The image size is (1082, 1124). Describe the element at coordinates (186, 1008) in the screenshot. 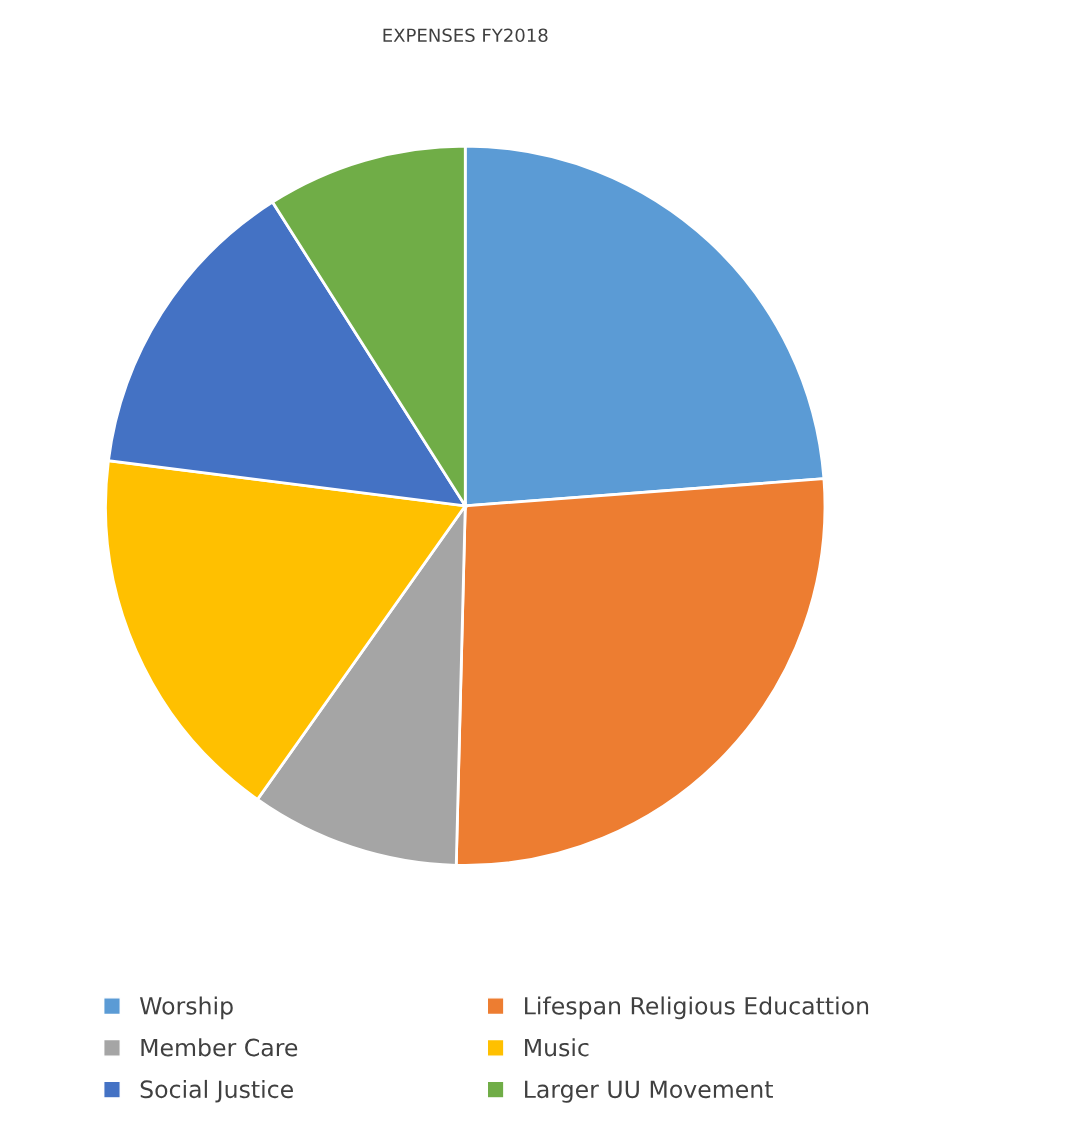

I see `legend-label: Worship` at that location.